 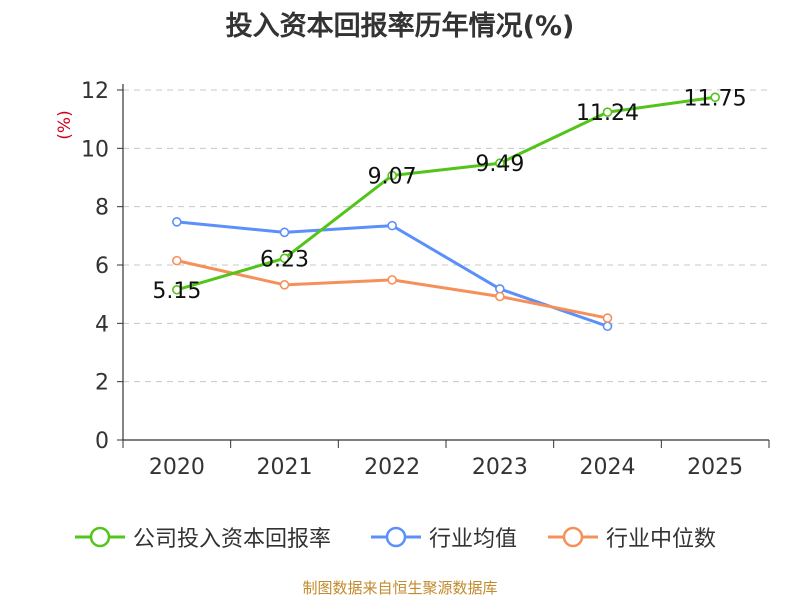 I want to click on data-label-2020: 5.15, so click(x=176, y=291).